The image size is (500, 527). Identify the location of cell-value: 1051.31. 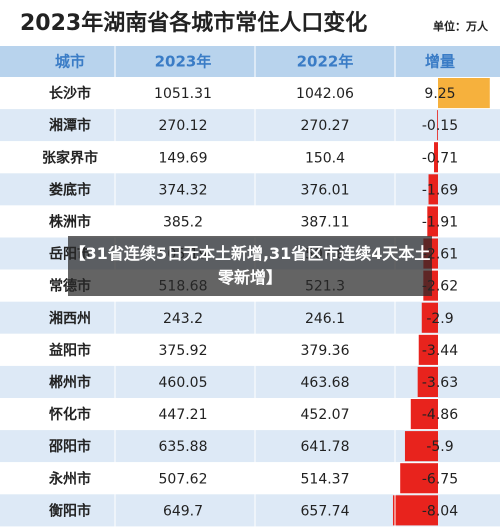
(183, 94).